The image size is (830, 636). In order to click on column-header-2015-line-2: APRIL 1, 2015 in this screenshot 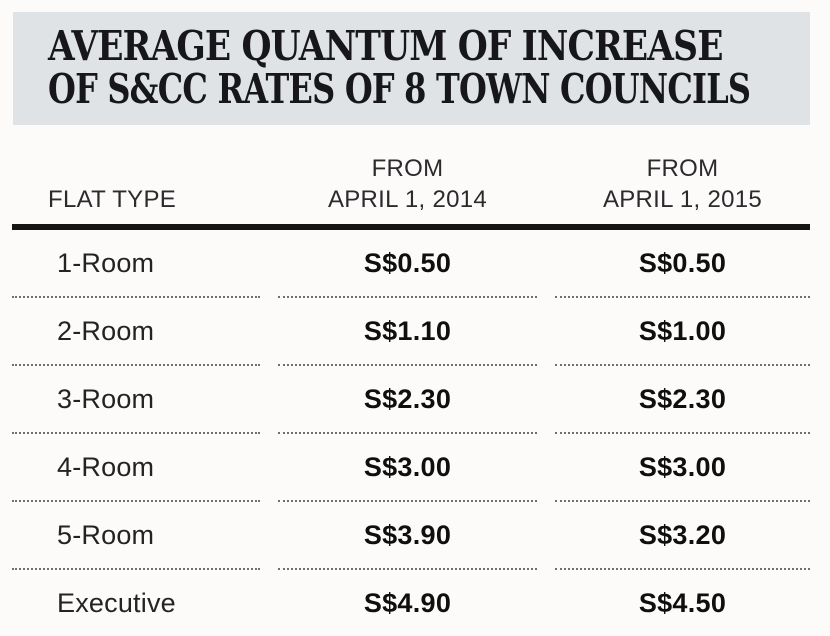, I will do `click(682, 199)`.